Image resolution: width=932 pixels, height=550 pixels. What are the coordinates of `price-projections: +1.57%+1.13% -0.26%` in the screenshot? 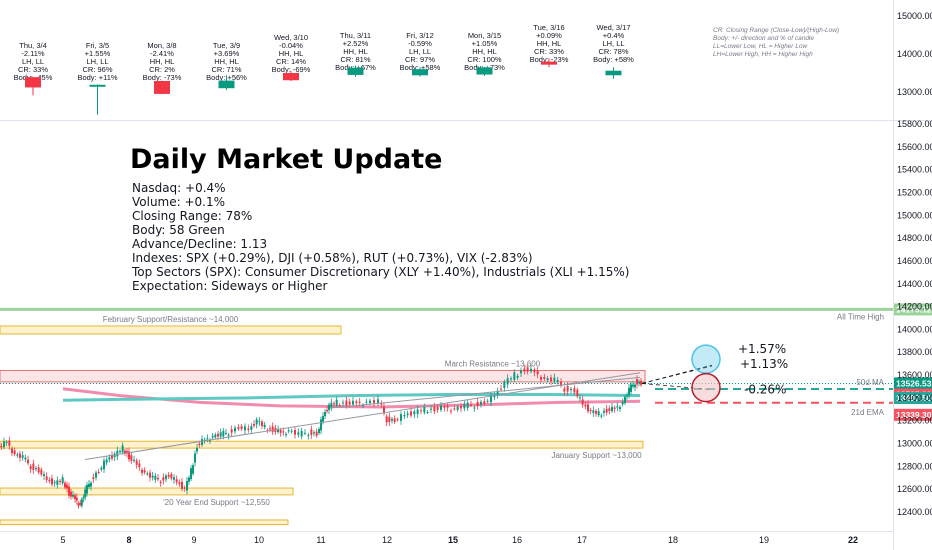 It's located at (714, 372).